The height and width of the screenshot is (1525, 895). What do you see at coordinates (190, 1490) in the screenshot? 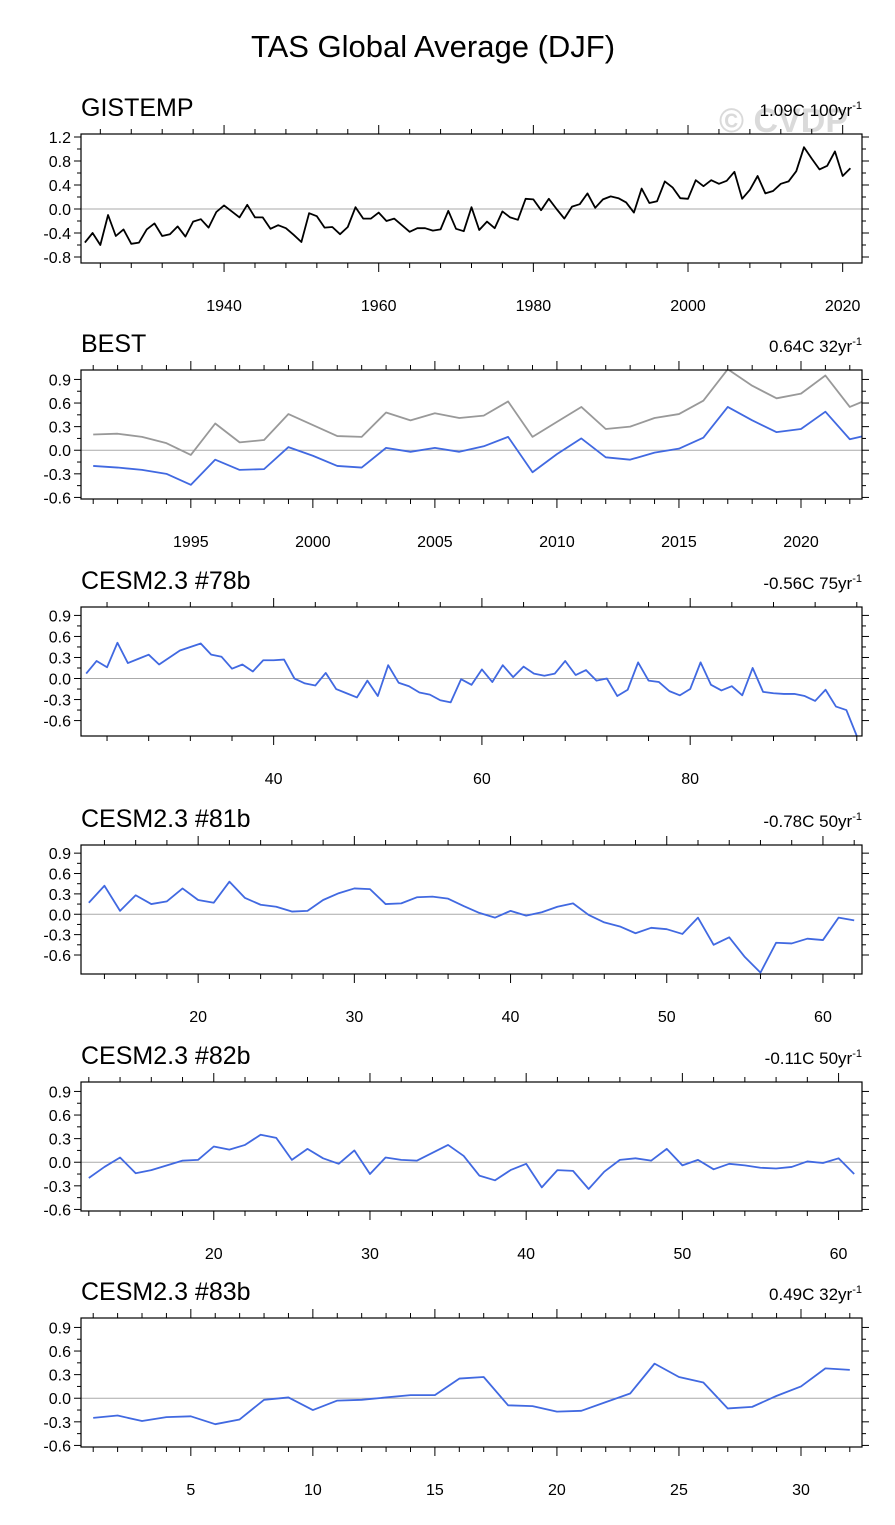
I see `x-tick-label: 5` at bounding box center [190, 1490].